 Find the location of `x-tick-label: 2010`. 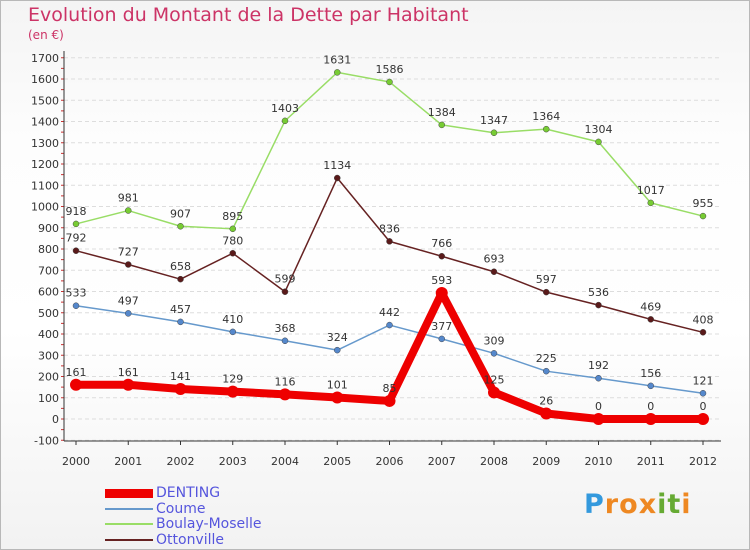

x-tick-label: 2010 is located at coordinates (599, 461).